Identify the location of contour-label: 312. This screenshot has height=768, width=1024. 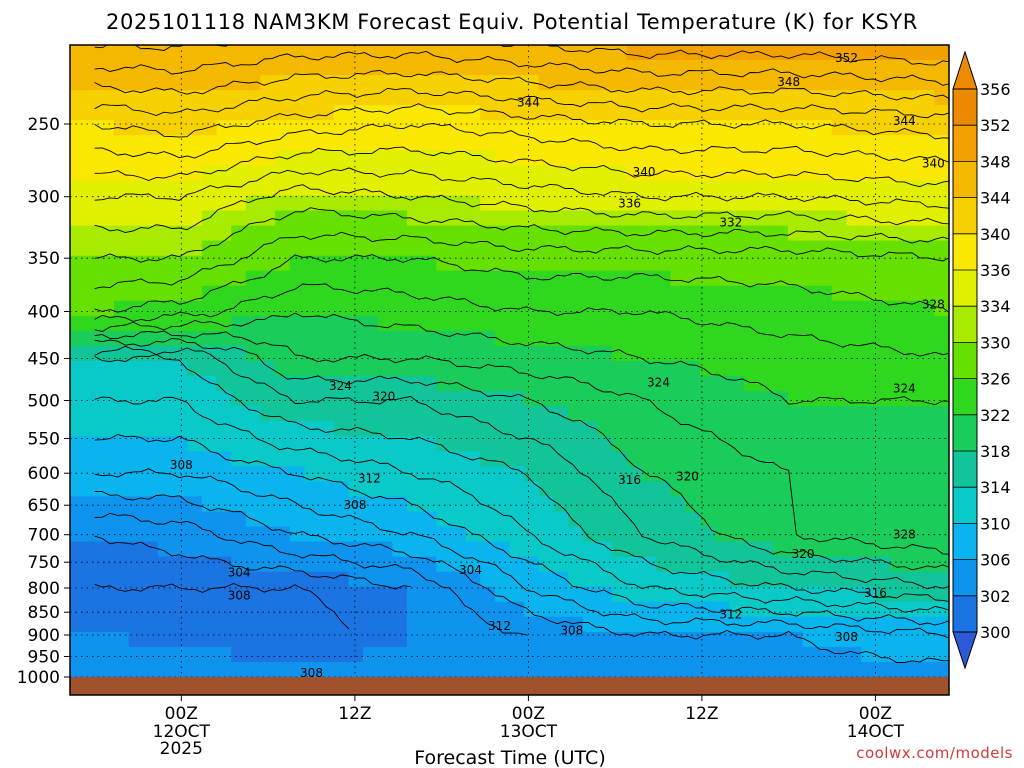
(730, 615).